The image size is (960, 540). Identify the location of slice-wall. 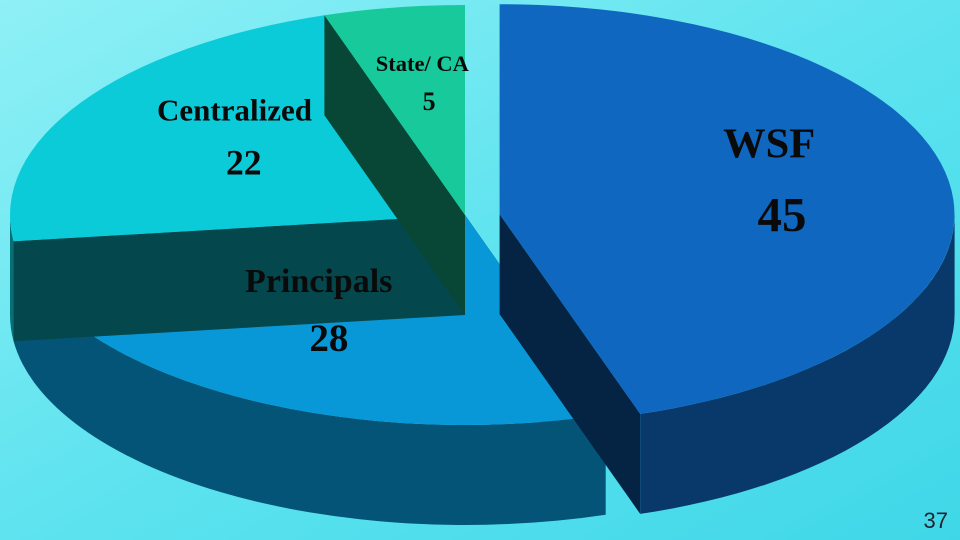
(12, 278).